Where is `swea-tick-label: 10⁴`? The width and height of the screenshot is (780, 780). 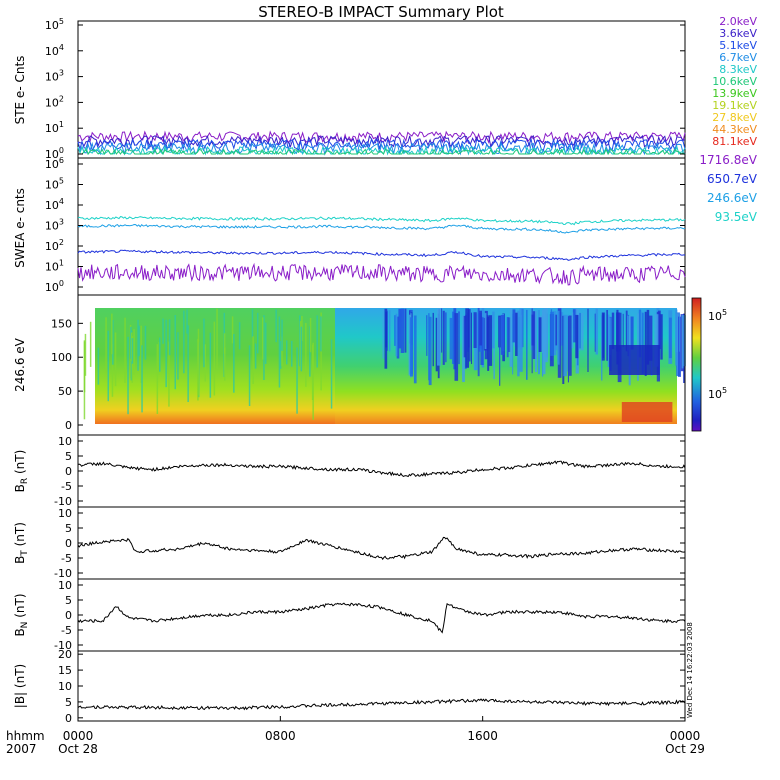 swea-tick-label: 10⁴ is located at coordinates (54, 204).